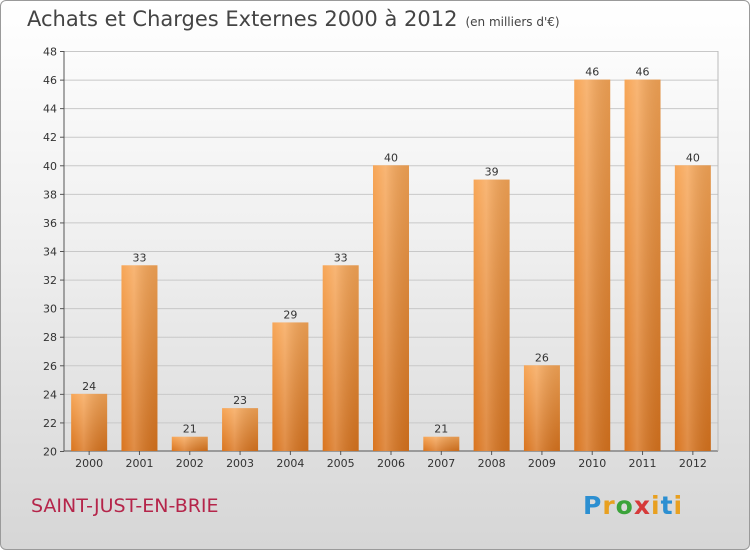 This screenshot has height=550, width=750. I want to click on y-tick-label: 38, so click(50, 194).